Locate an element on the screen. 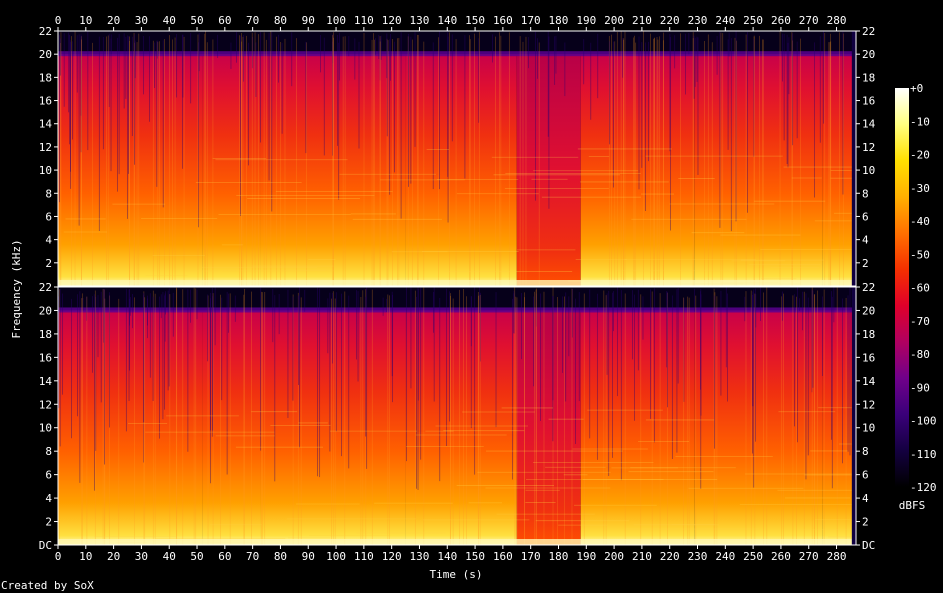 The image size is (943, 593). x-tick-label: 150 is located at coordinates (475, 20).